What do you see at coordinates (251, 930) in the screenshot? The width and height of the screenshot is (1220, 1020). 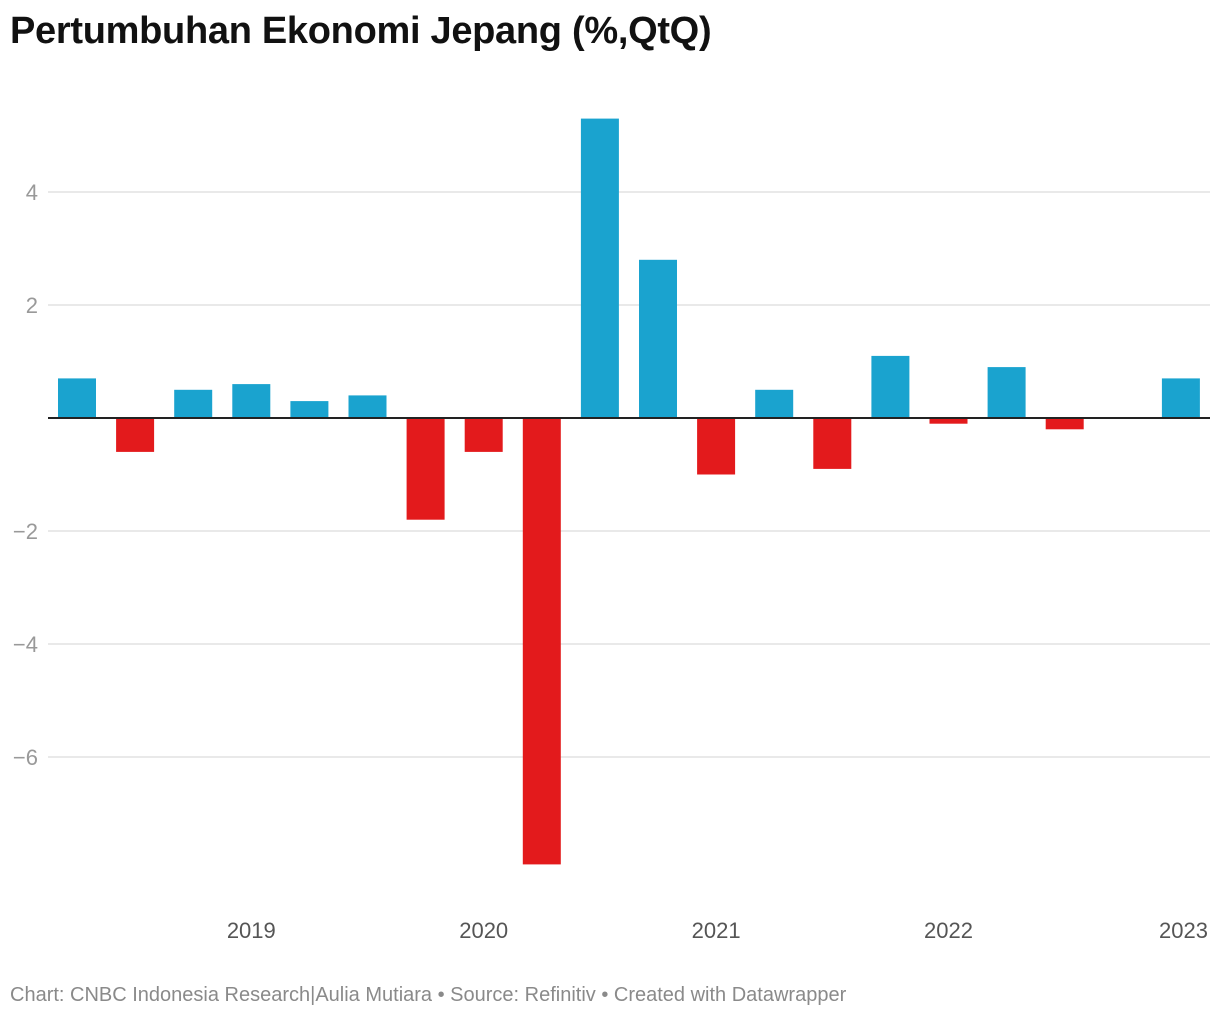 I see `x-tick-label: 2019` at bounding box center [251, 930].